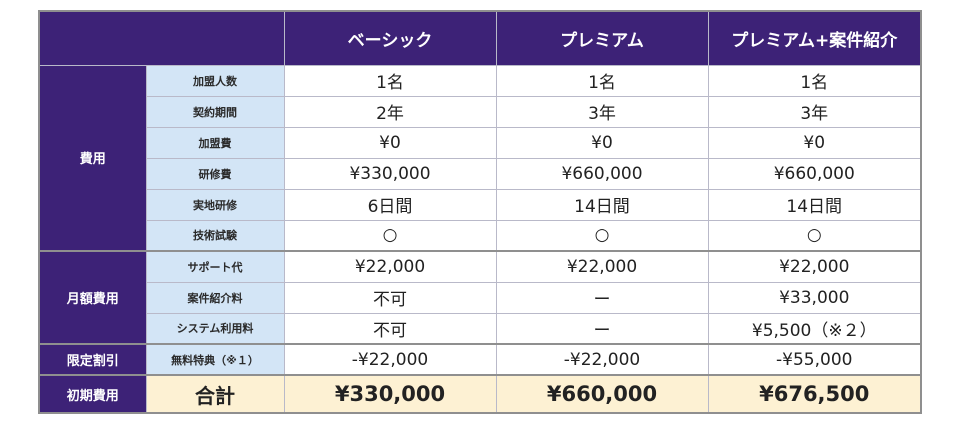 The image size is (960, 426). I want to click on plan-header-basic: ベーシック, so click(390, 38).